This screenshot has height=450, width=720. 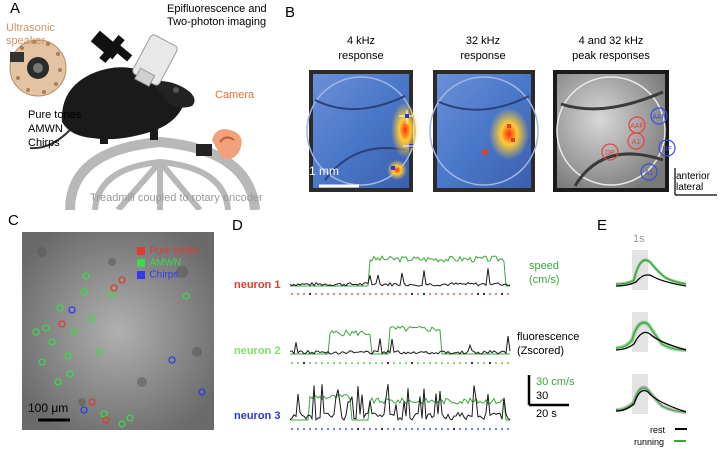 I want to click on legend-label: AMWN, so click(x=165, y=263).